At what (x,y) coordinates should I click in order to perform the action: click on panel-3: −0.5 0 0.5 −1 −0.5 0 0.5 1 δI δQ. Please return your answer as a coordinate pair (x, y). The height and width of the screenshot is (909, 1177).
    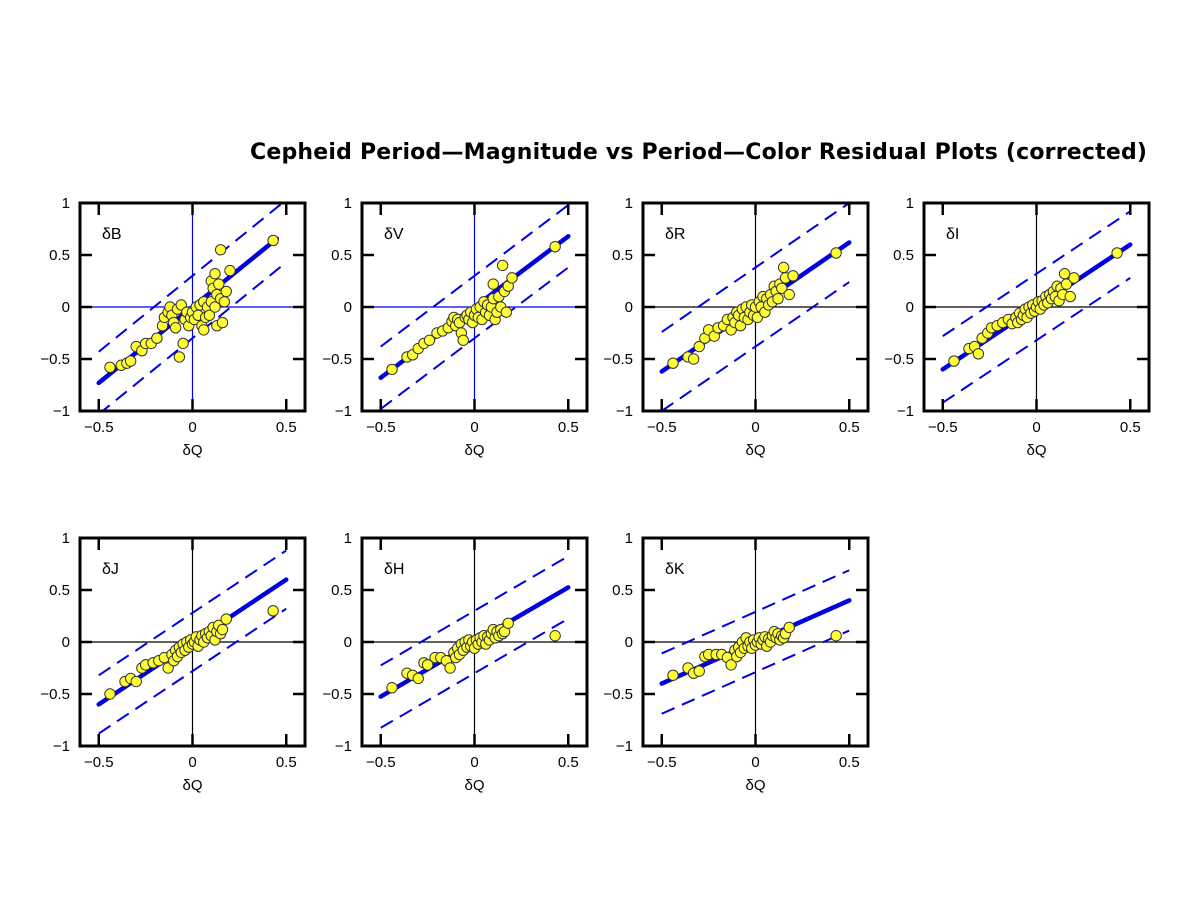
    Looking at the image, I should click on (1017, 327).